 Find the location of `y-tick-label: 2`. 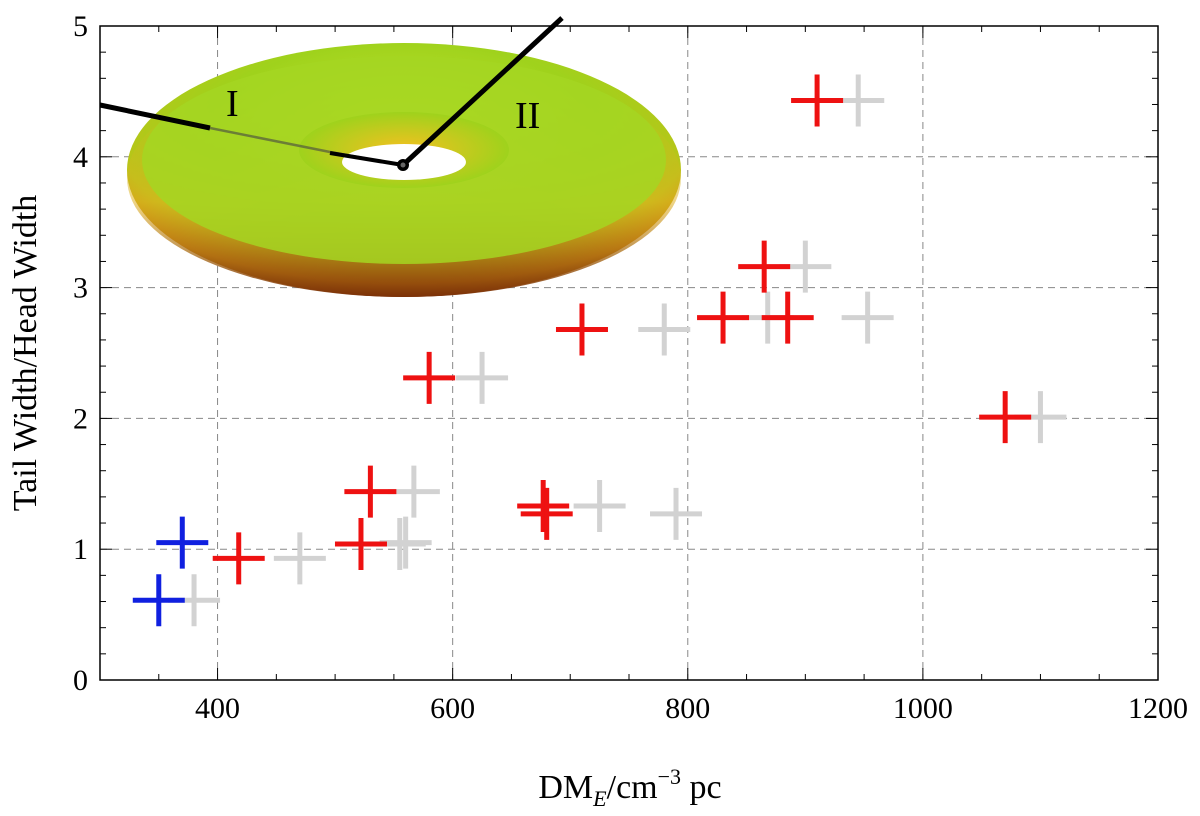

y-tick-label: 2 is located at coordinates (80, 418).